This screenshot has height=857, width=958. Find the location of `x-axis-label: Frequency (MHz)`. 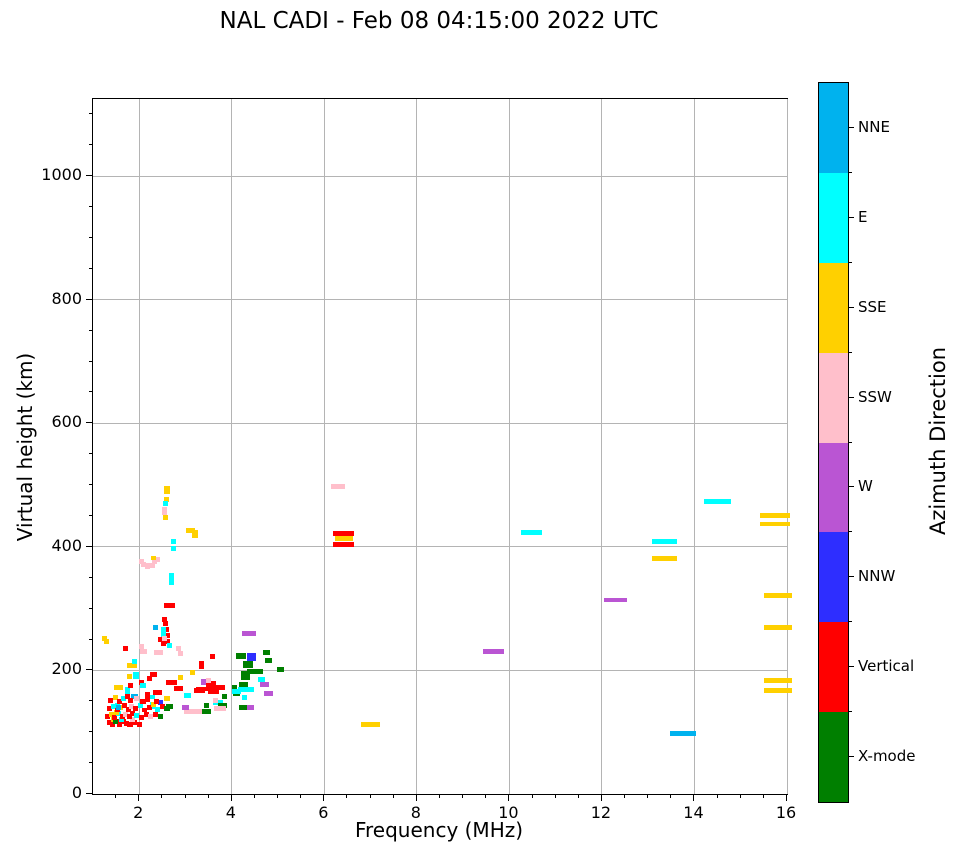

x-axis-label: Frequency (MHz) is located at coordinates (439, 830).